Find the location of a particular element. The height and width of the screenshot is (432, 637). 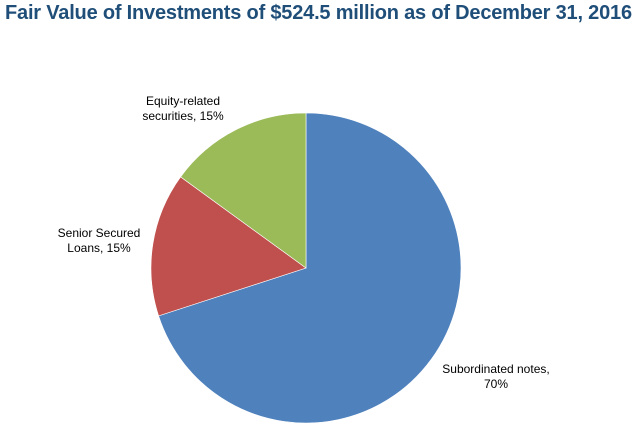

pie-slice-equity-related-securities is located at coordinates (243, 190).